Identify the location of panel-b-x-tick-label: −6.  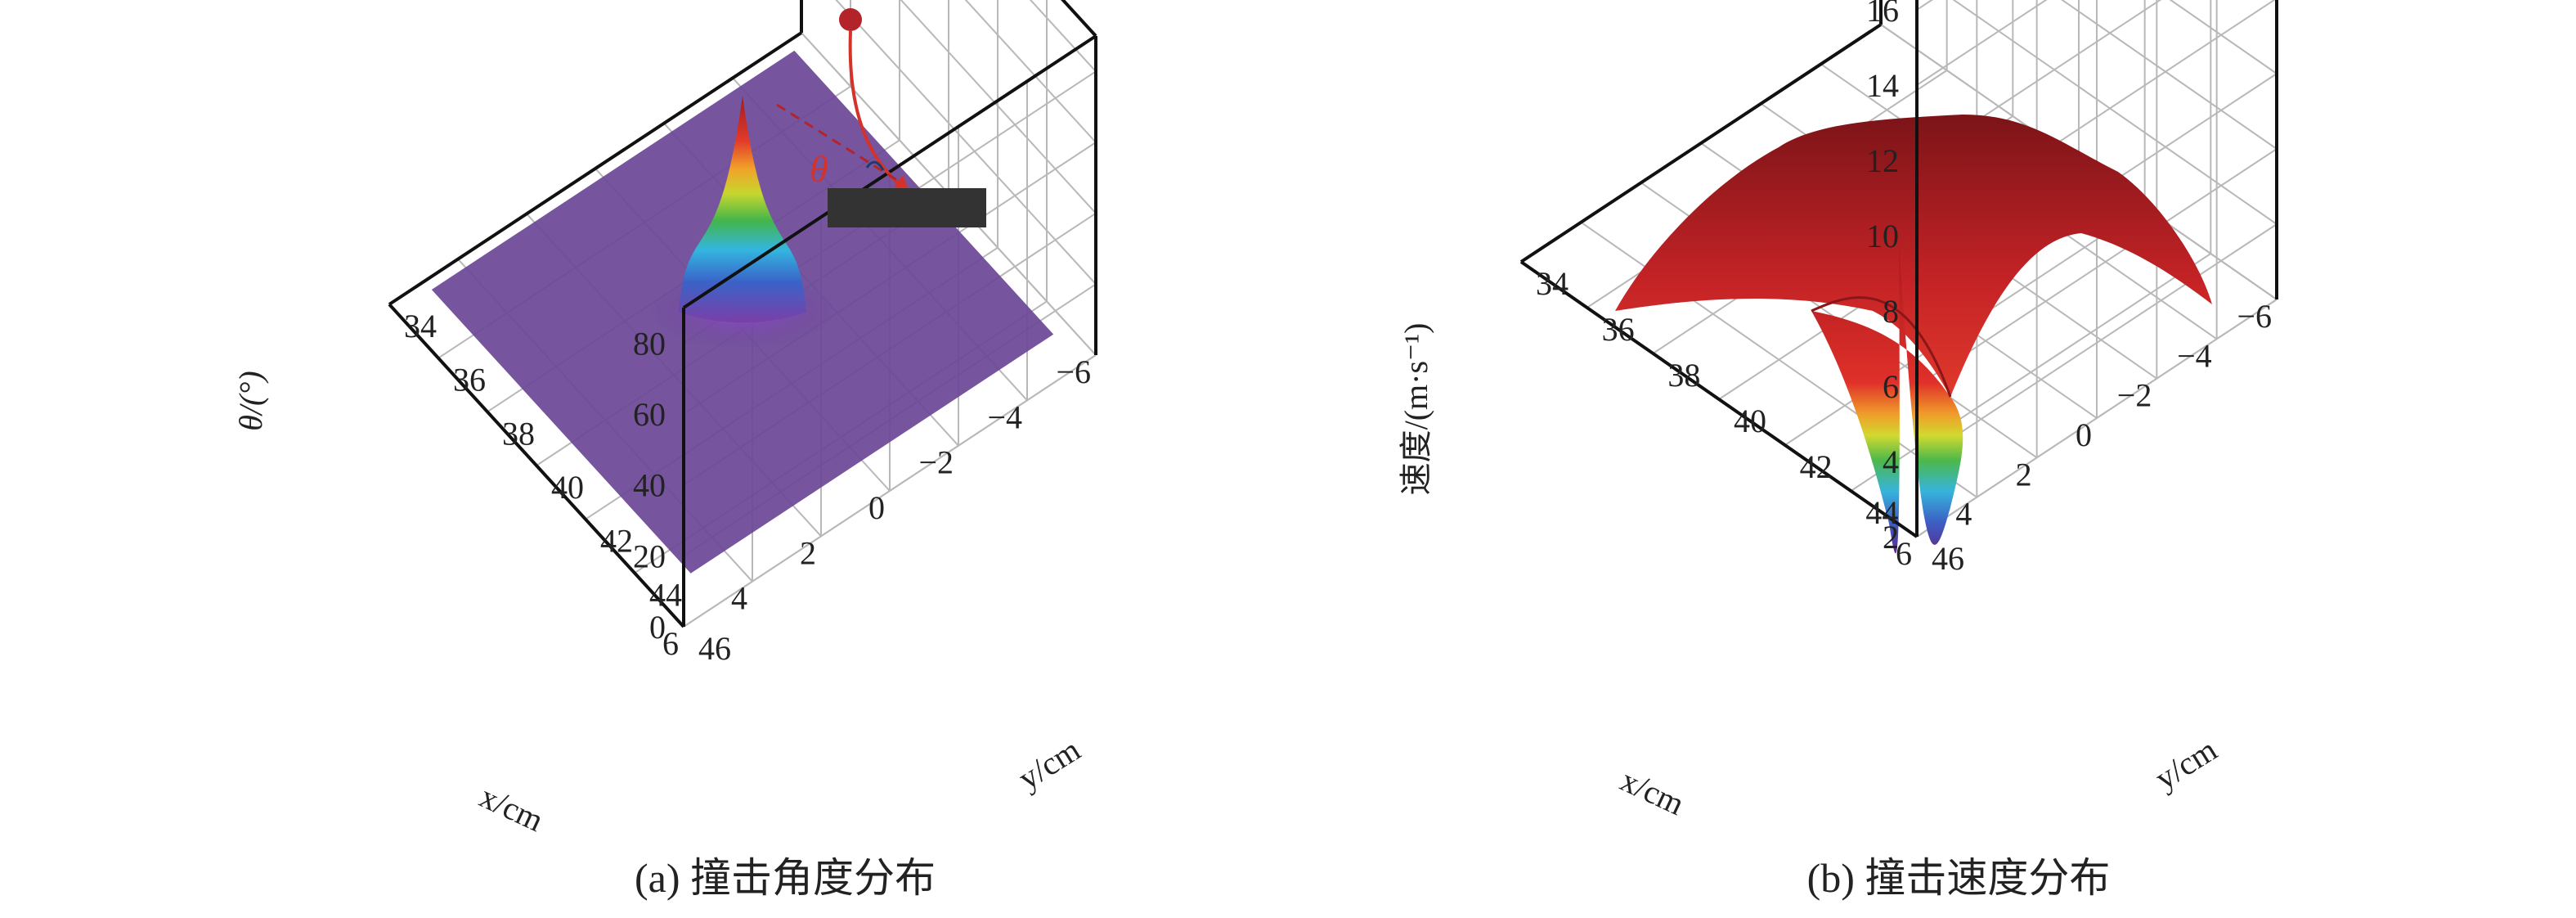
(2254, 317).